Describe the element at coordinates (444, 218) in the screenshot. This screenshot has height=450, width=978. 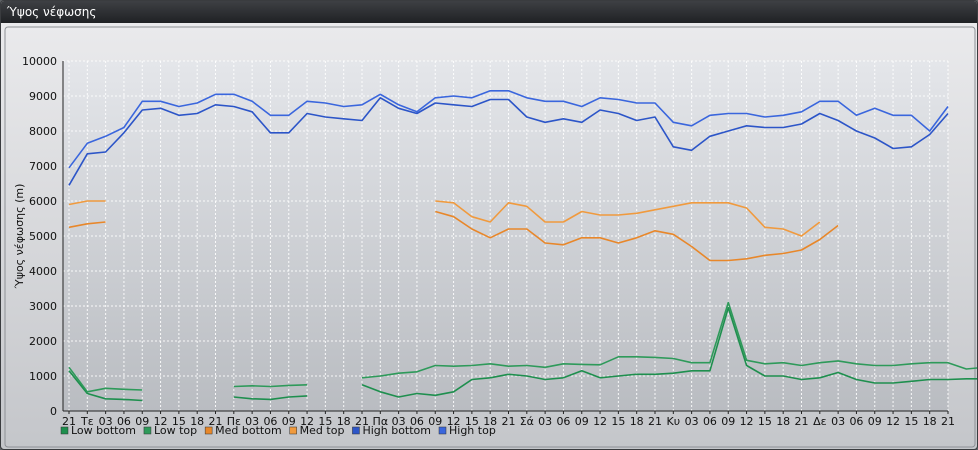
I see `series-line-med-top` at that location.